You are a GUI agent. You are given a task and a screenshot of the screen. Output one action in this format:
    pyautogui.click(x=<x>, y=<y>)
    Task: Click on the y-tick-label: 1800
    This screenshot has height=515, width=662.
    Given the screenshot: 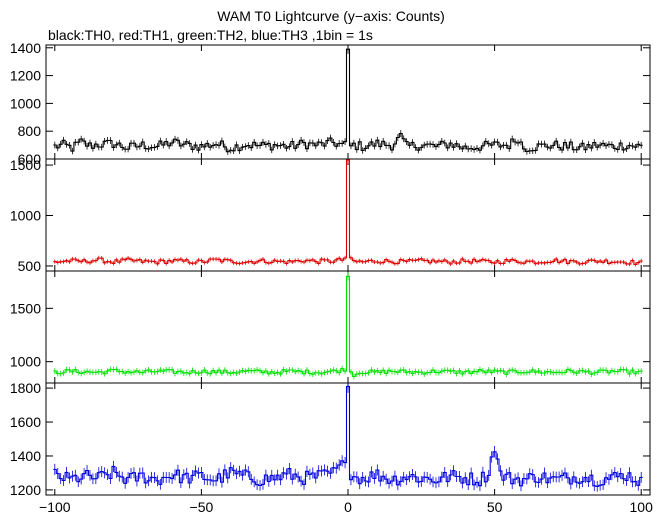 What is the action you would take?
    pyautogui.click(x=25, y=388)
    